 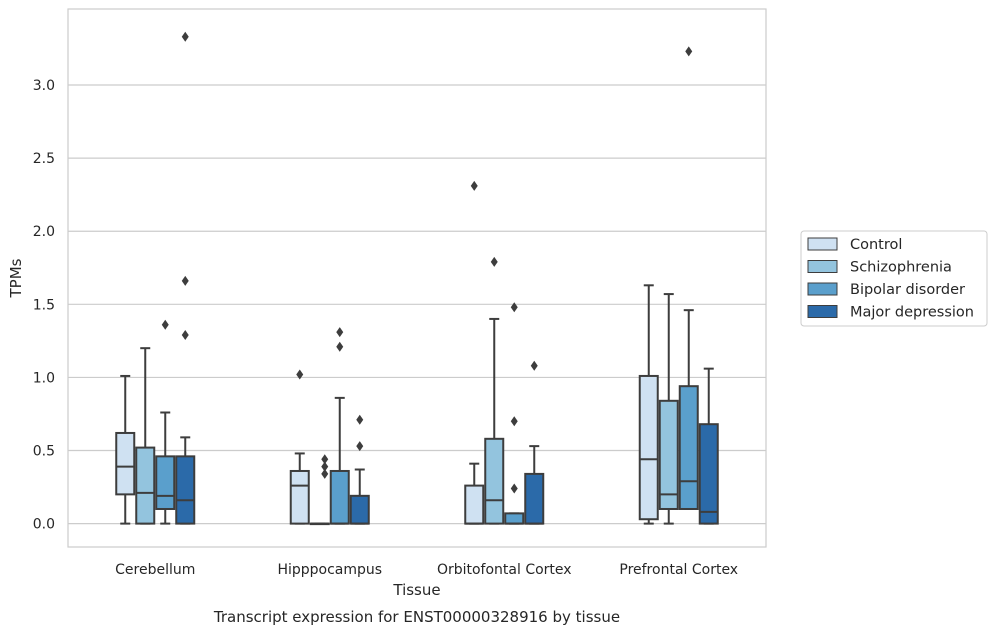 I want to click on y-tick-label: 0.5, so click(x=44, y=452).